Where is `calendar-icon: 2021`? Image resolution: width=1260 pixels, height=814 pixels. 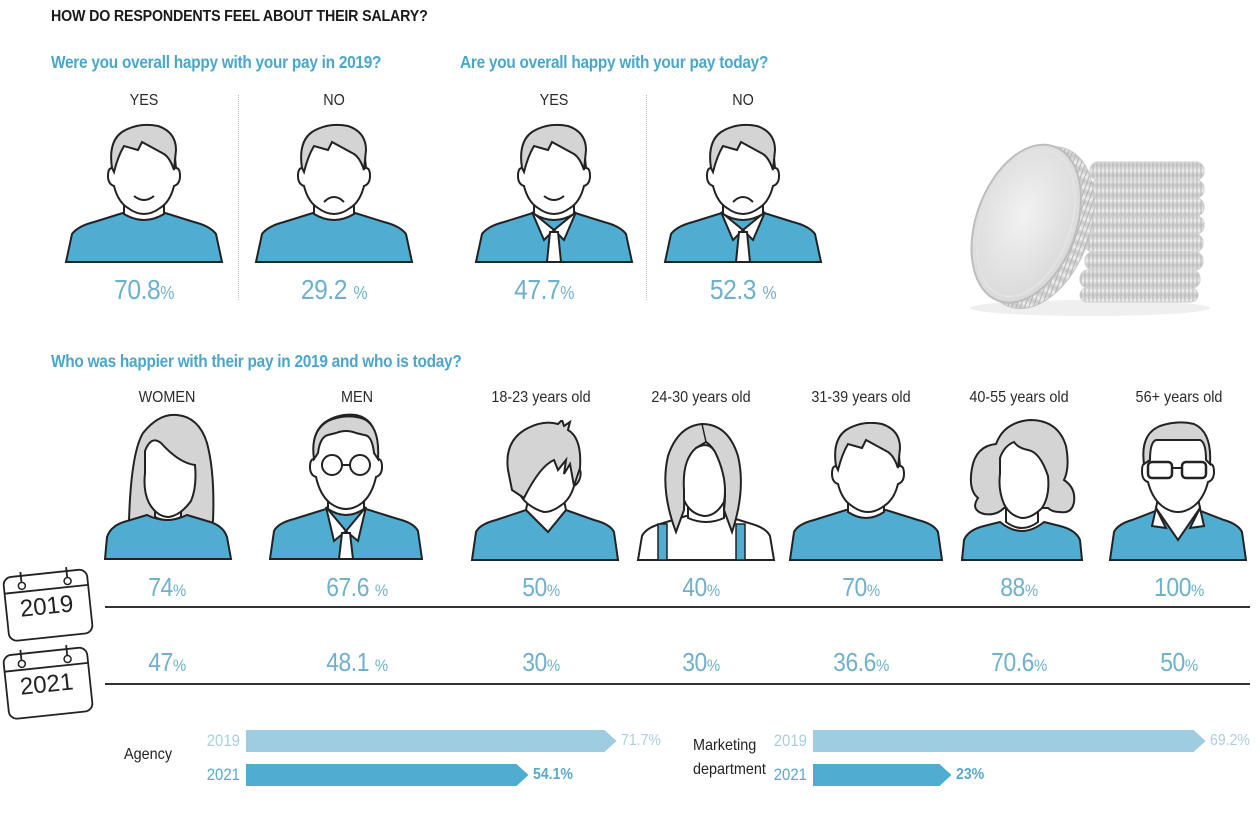 calendar-icon: 2021 is located at coordinates (50, 682).